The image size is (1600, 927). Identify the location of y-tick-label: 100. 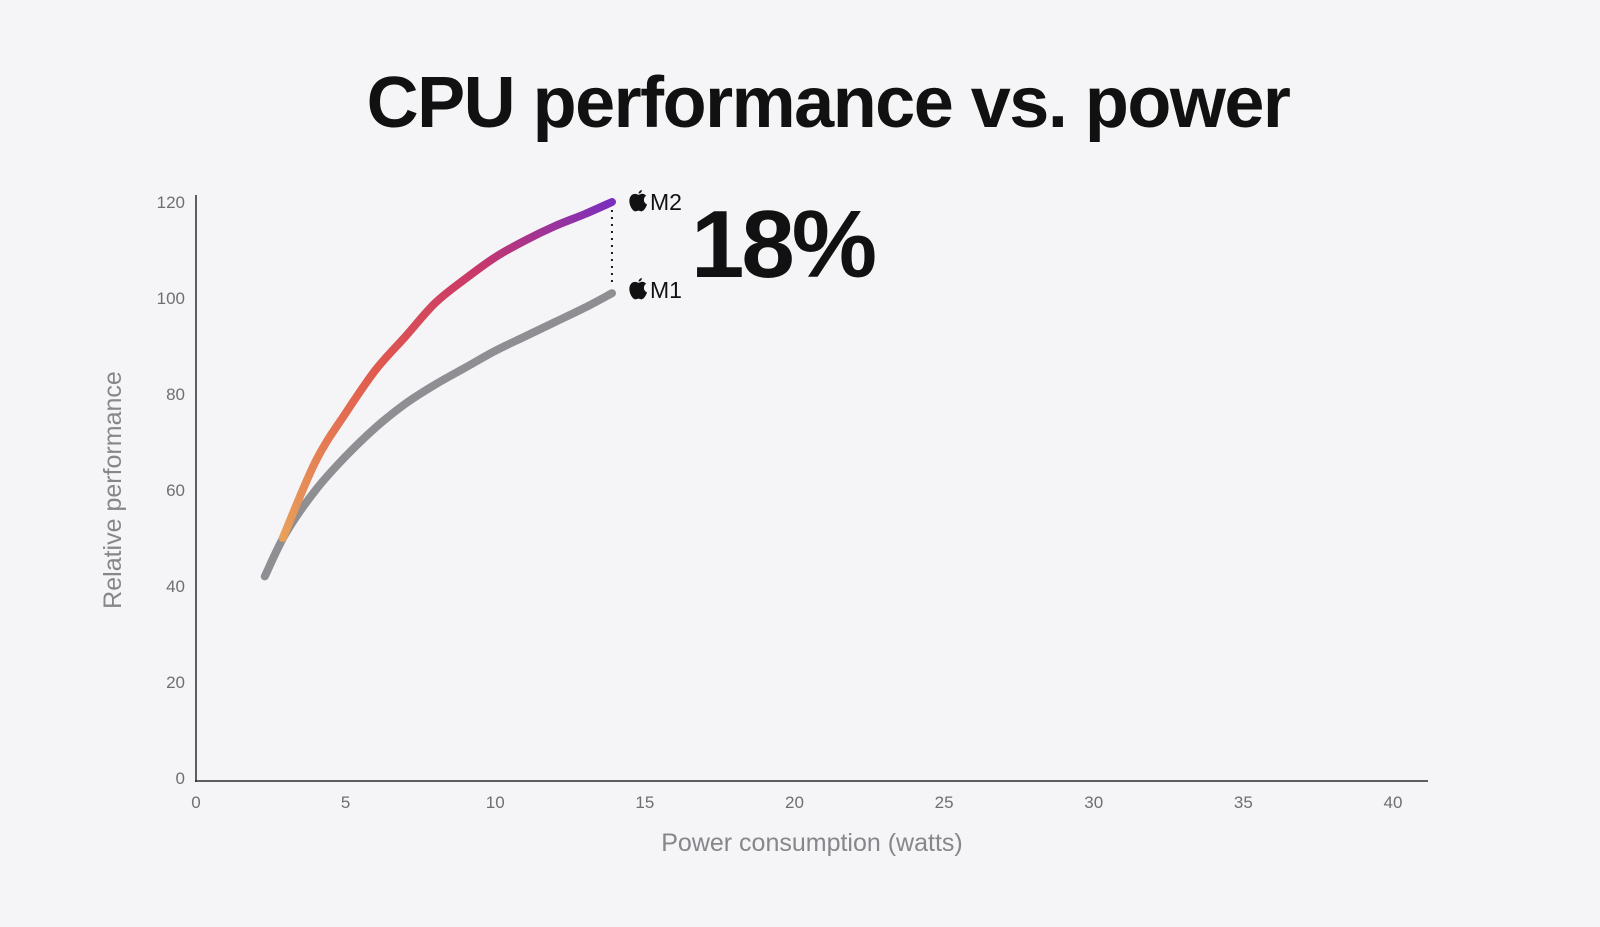
(171, 298).